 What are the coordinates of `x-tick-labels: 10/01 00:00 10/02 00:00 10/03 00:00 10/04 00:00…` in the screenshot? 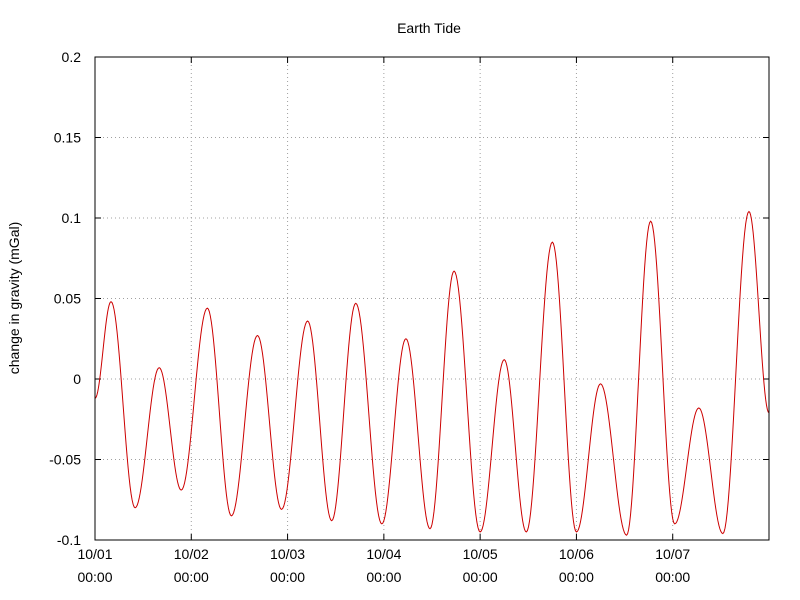 It's located at (383, 565).